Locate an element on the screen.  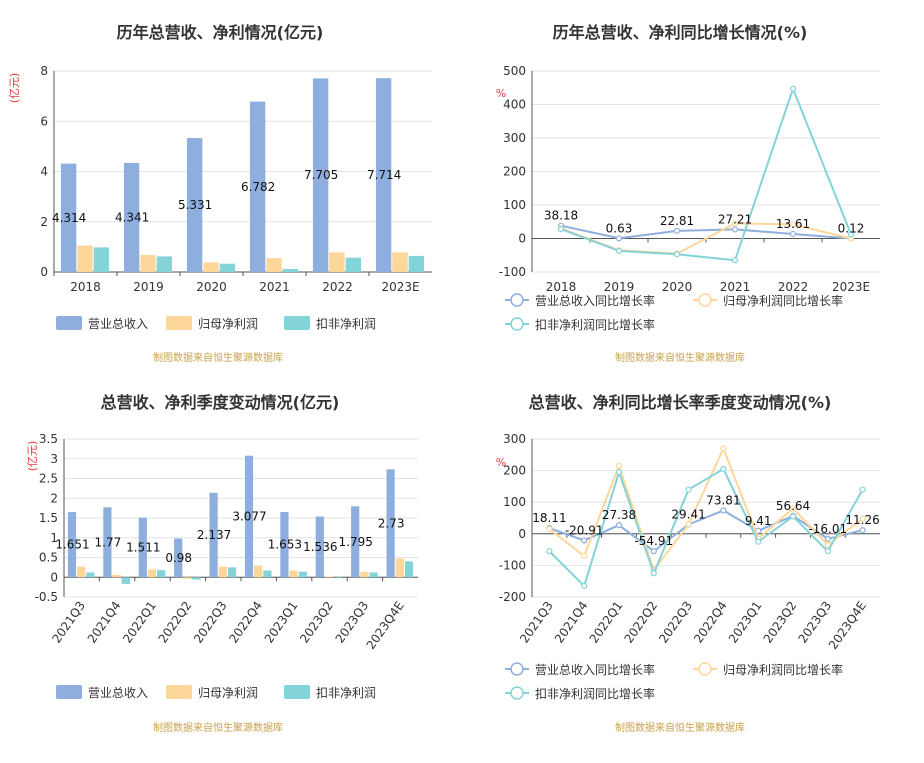
x-tick-label: 2022Q2 is located at coordinates (640, 622).